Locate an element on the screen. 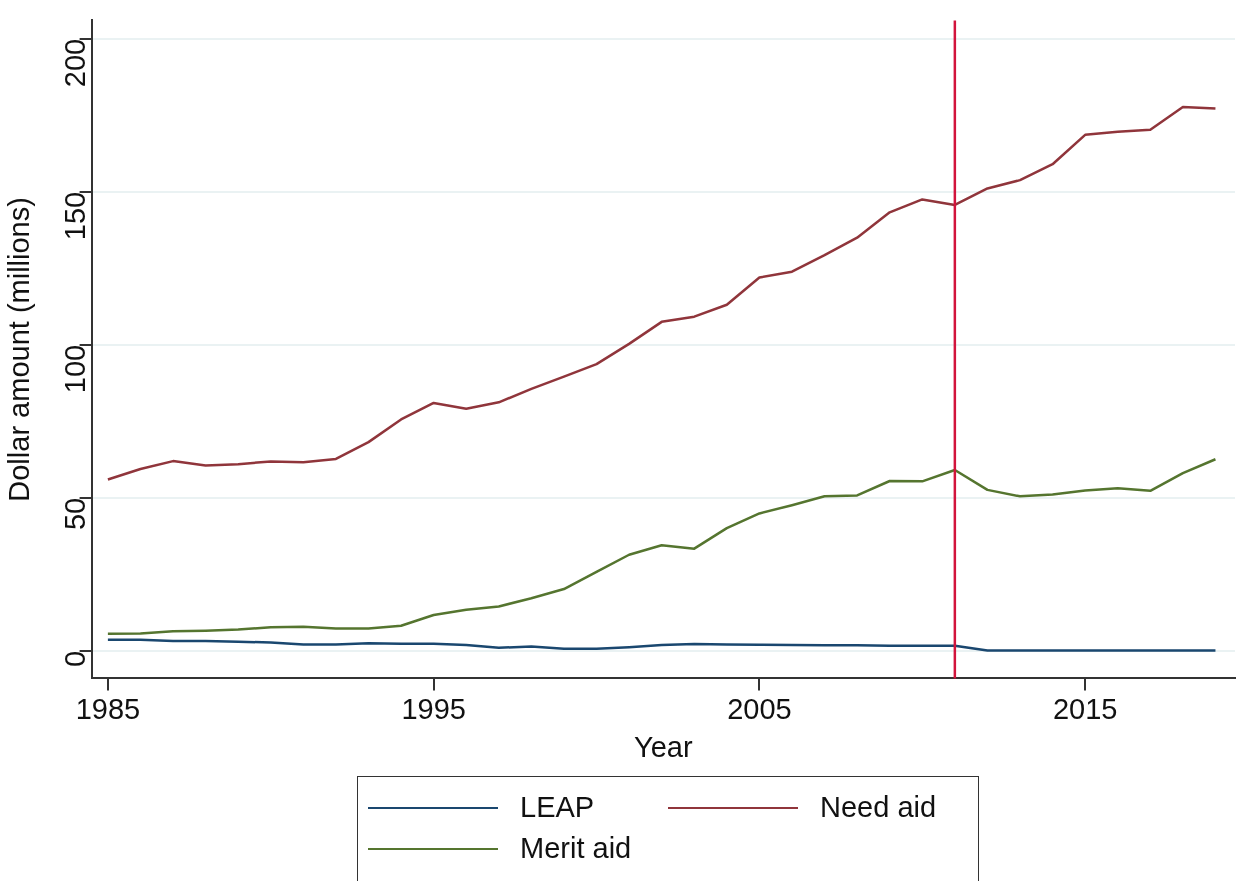 The height and width of the screenshot is (881, 1237). x-tick-label: 2005 is located at coordinates (759, 708).